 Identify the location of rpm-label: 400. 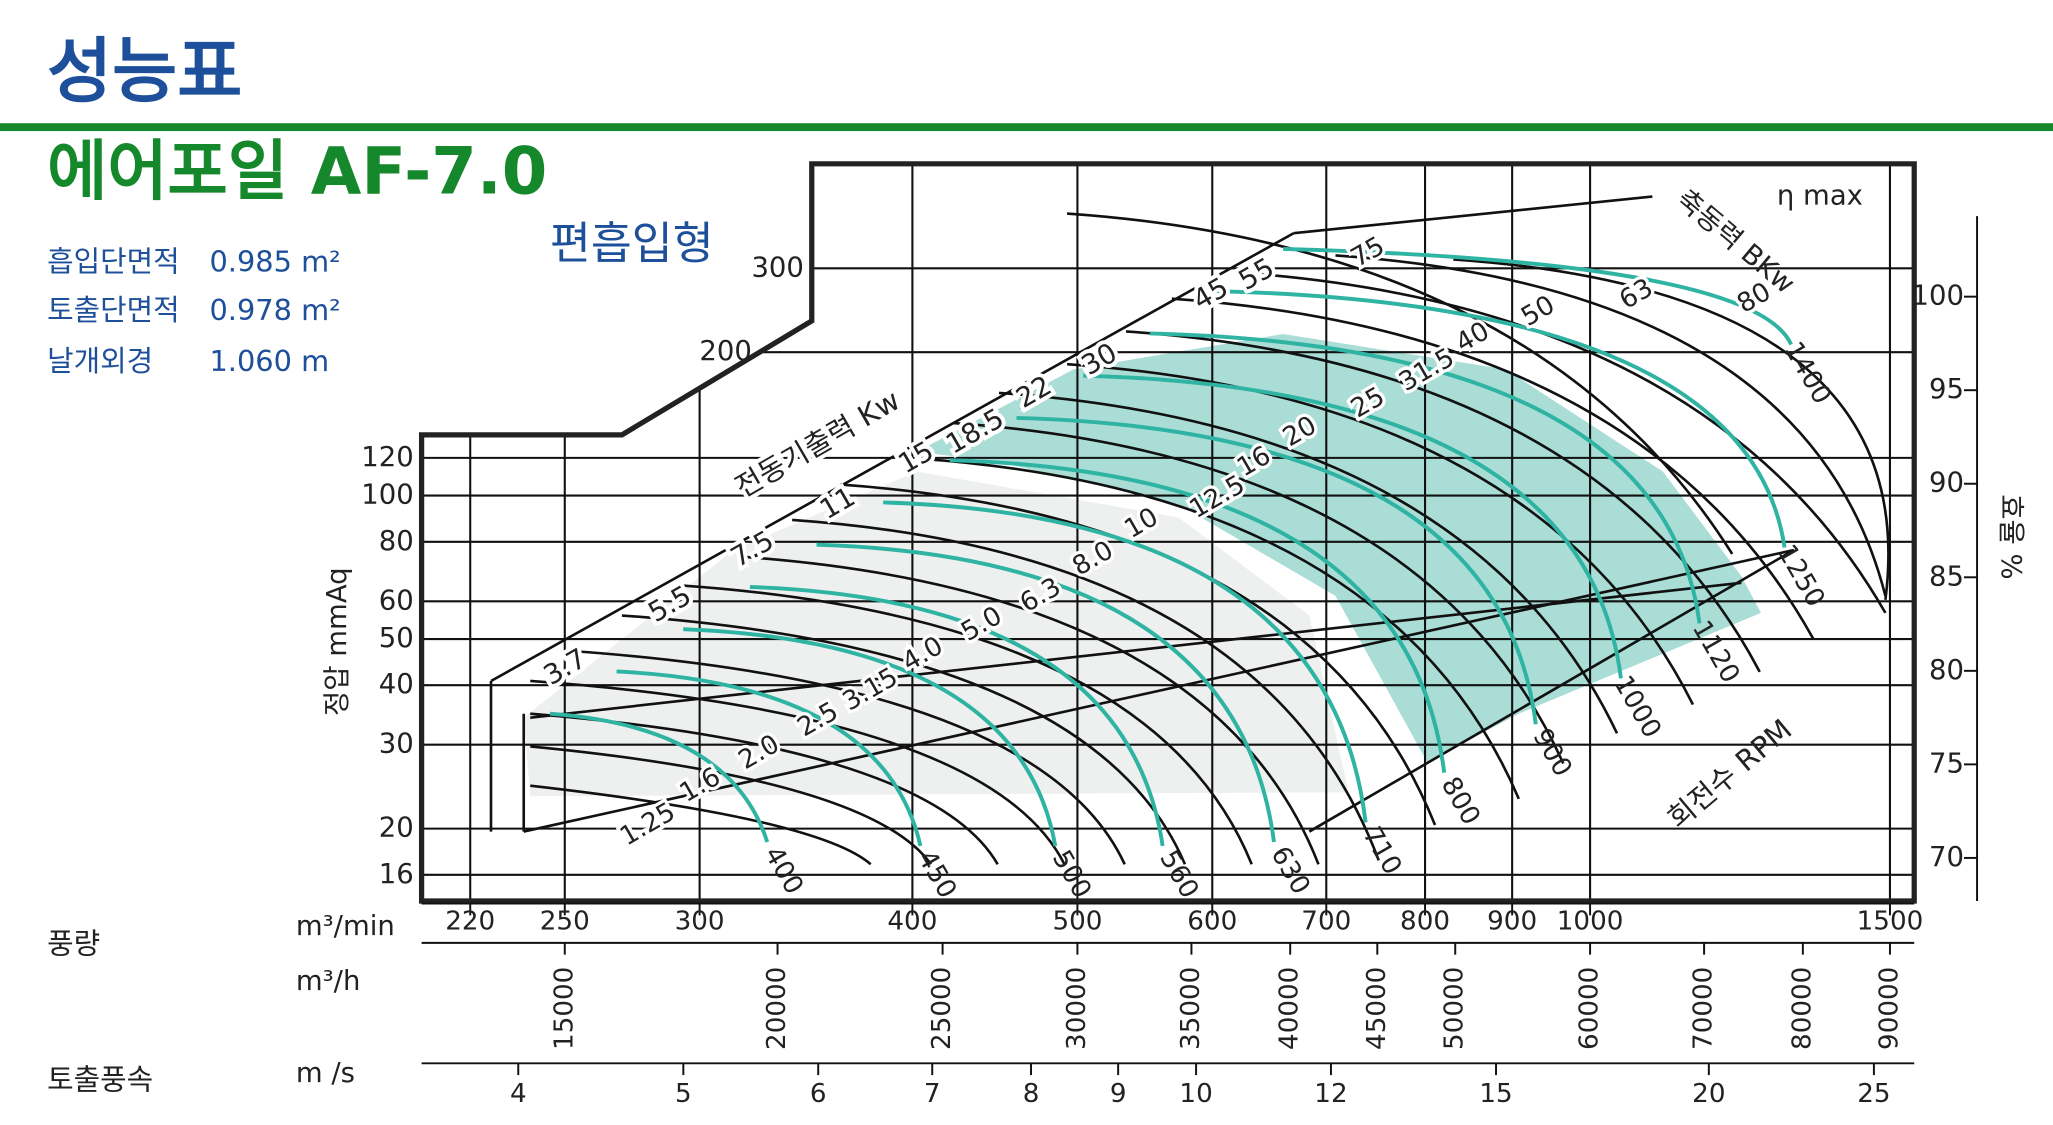
(783, 870).